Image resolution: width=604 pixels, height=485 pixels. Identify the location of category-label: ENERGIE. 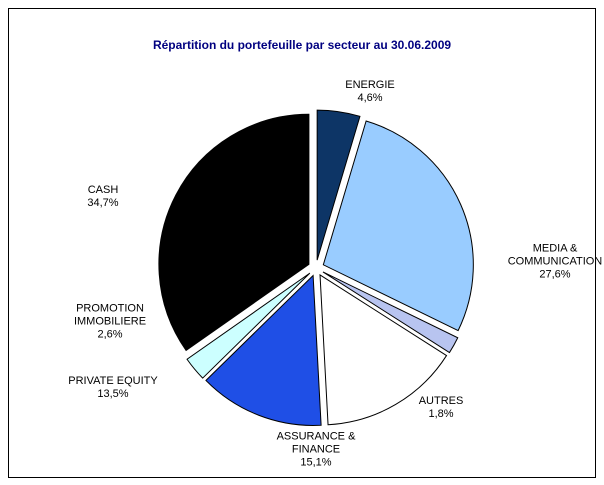
(370, 85).